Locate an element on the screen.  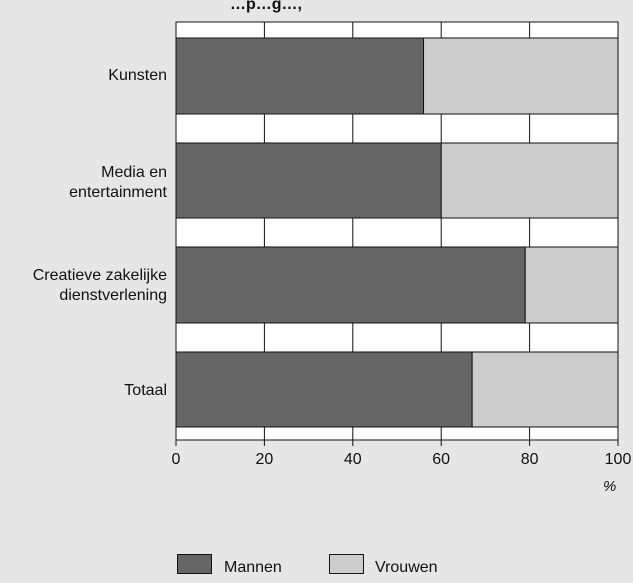
legend-label-vrouwen: Vrouwen is located at coordinates (406, 567).